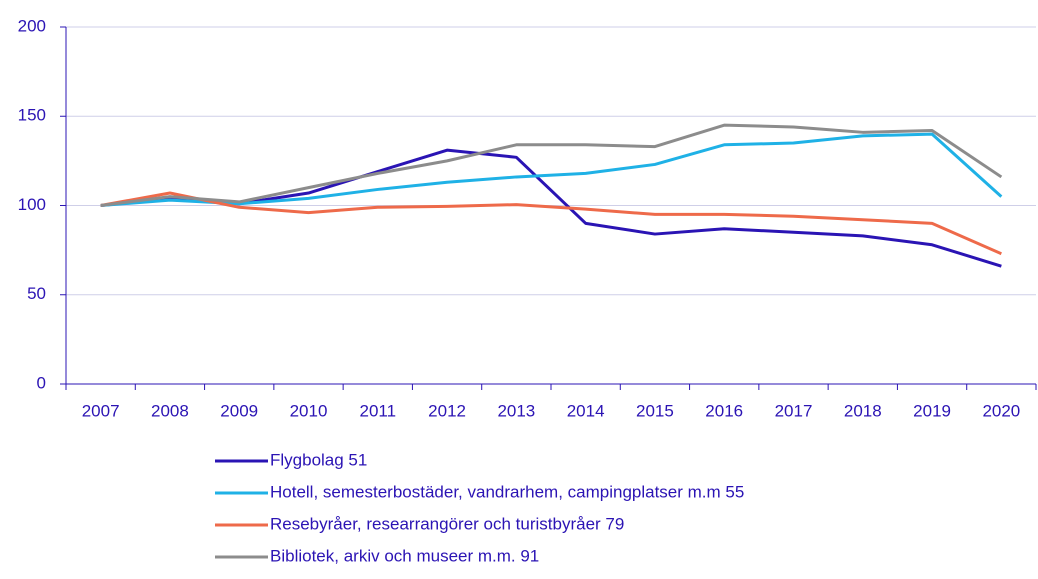 The height and width of the screenshot is (579, 1038). I want to click on legend-label: Bibliotek, arkiv och museer m.m. 91, so click(404, 555).